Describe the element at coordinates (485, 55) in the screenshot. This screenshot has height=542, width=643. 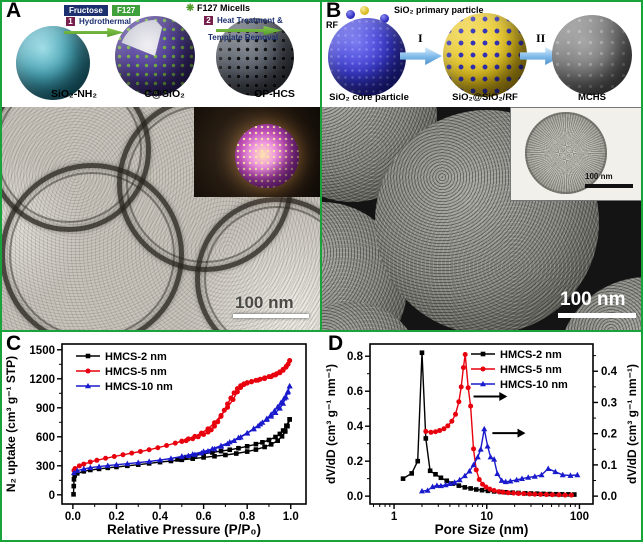
I see `sio2-sio2-rf-sphere` at that location.